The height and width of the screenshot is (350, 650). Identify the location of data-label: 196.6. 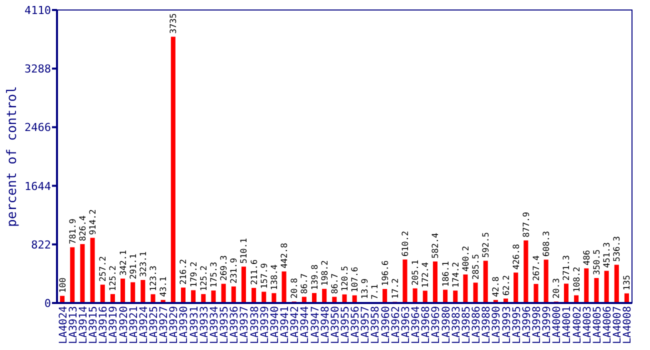
(385, 273).